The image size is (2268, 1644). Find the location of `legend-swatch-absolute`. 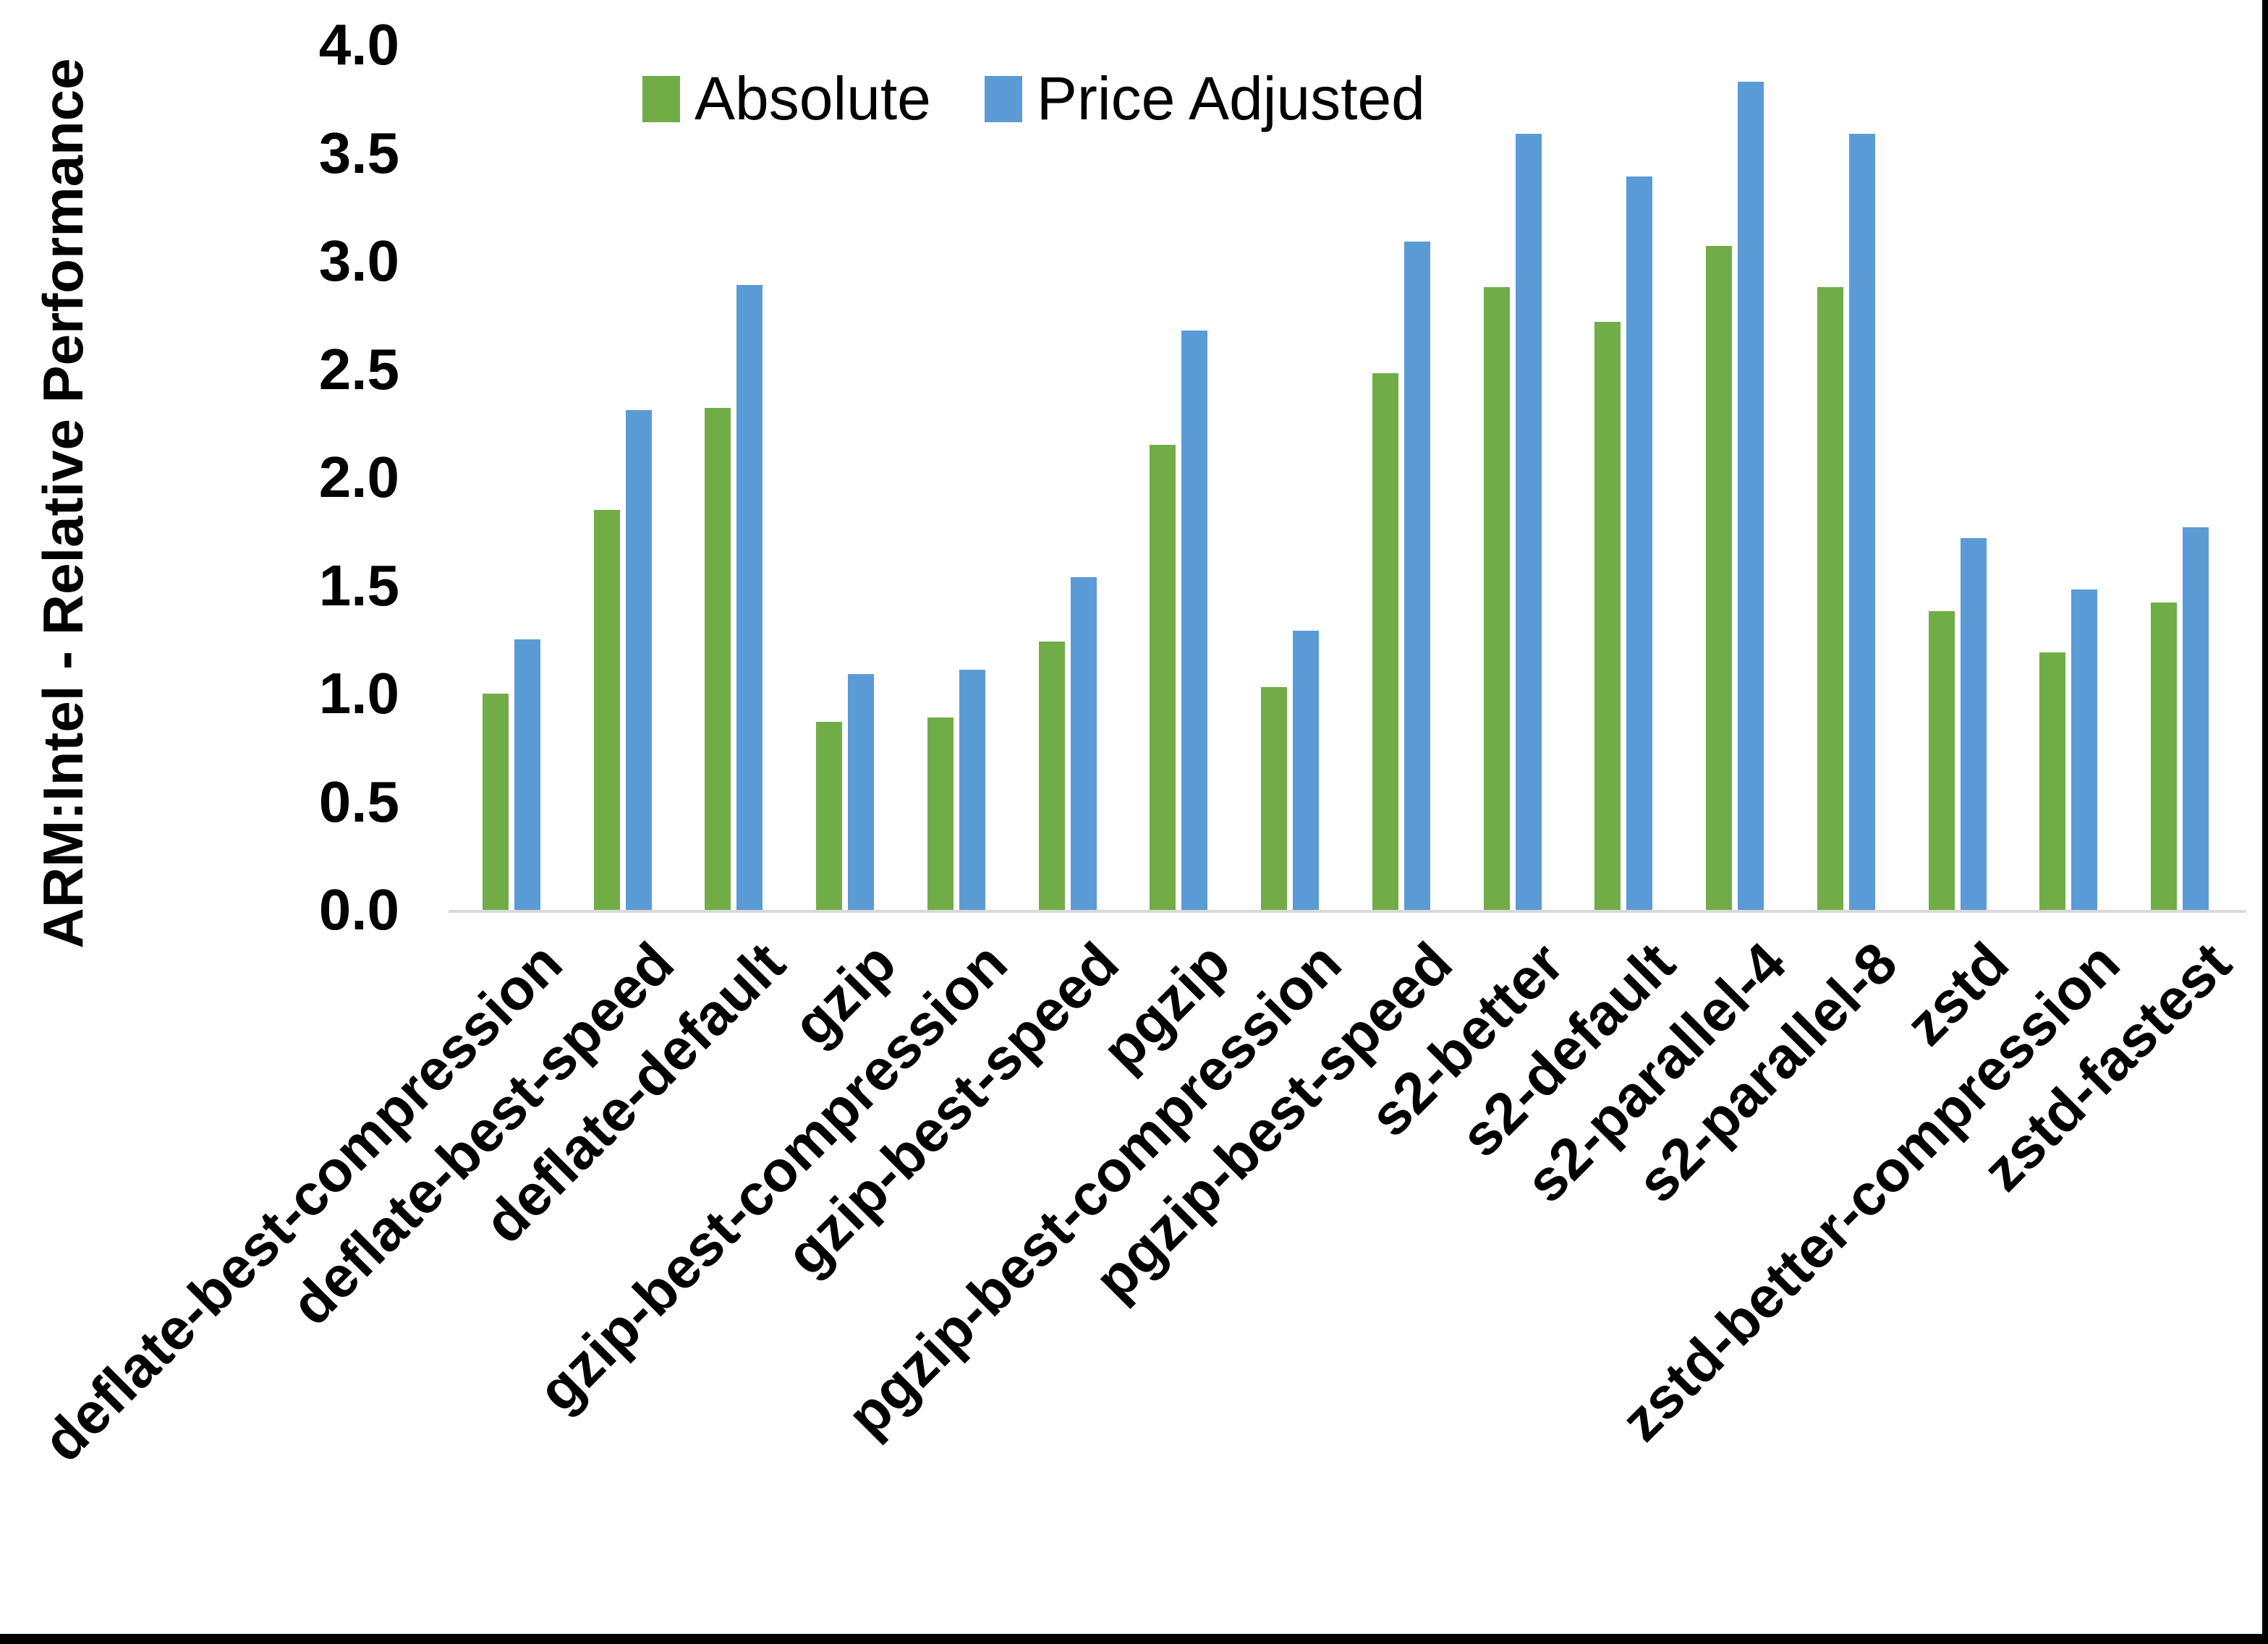

legend-swatch-absolute is located at coordinates (661, 98).